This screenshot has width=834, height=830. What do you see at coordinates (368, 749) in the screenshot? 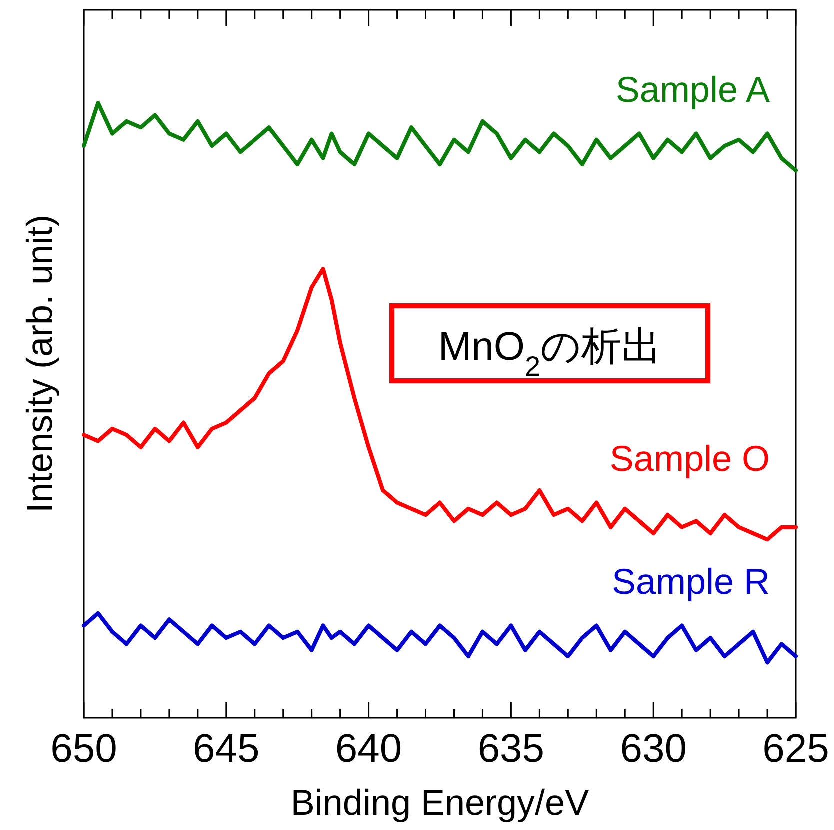
I see `x-tick-label: 640` at bounding box center [368, 749].